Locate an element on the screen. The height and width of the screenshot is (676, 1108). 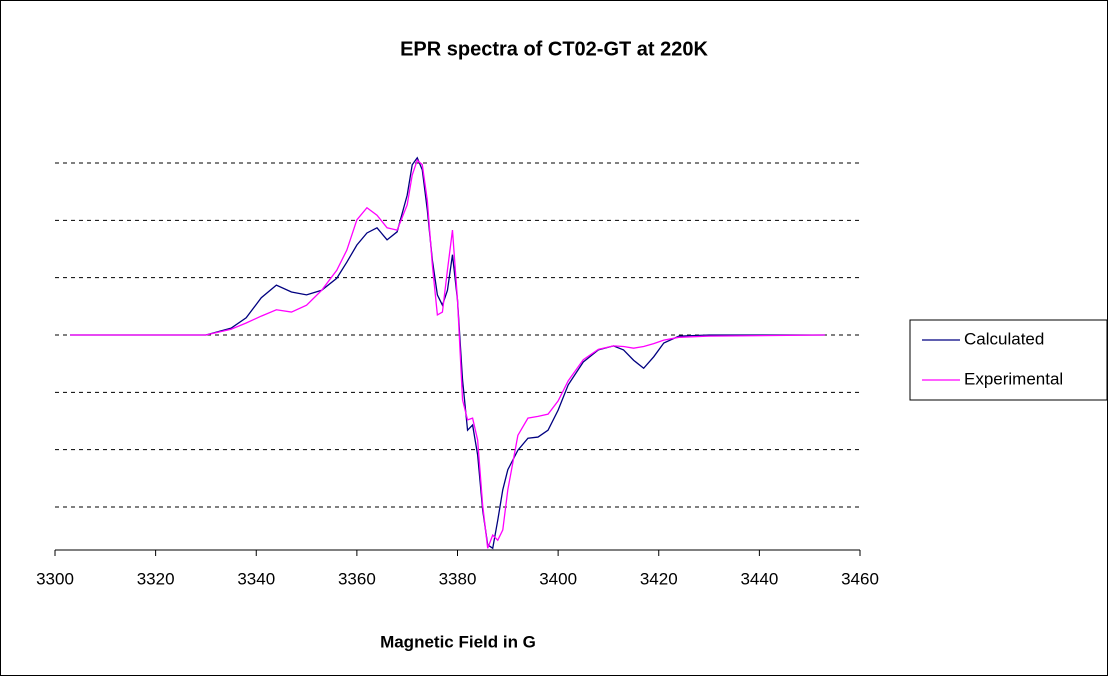
x-tick-label: 3400 is located at coordinates (558, 578).